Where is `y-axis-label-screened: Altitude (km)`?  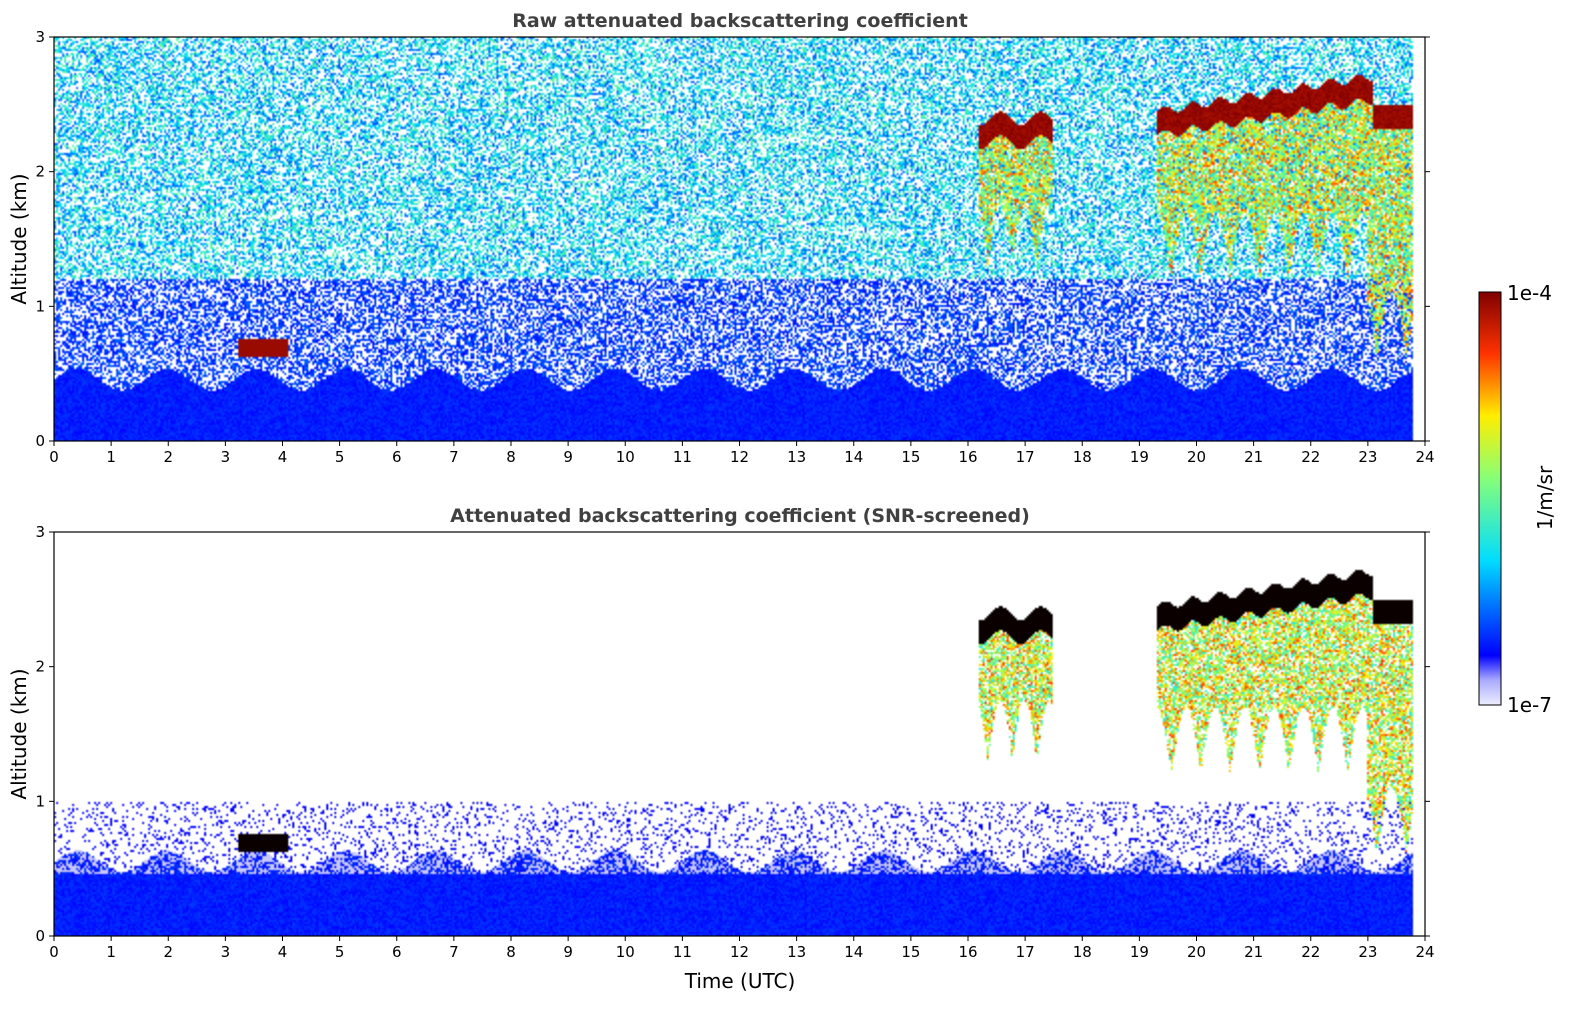
y-axis-label-screened: Altitude (km) is located at coordinates (19, 733).